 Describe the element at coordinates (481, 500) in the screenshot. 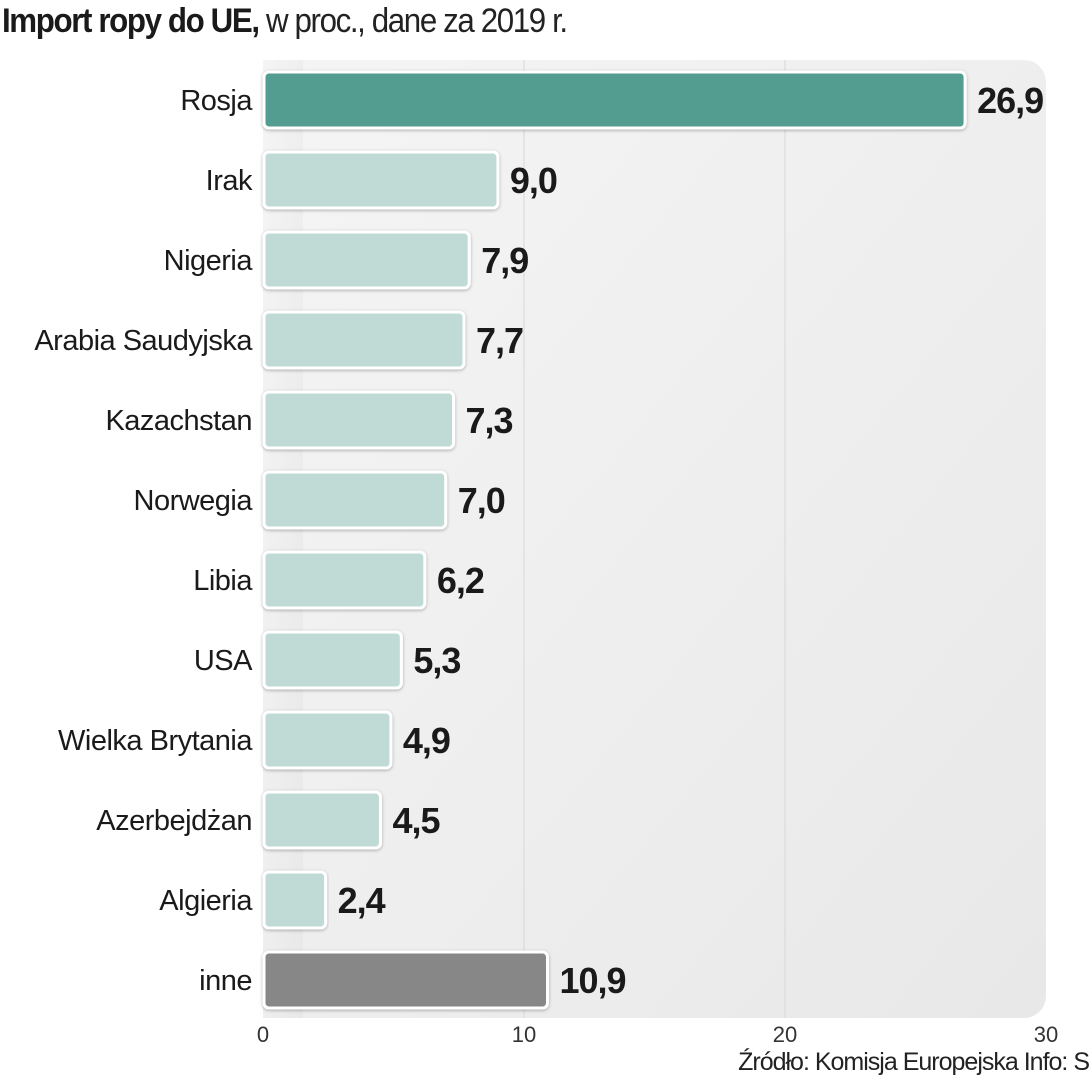

I see `value-label: 7,0` at that location.